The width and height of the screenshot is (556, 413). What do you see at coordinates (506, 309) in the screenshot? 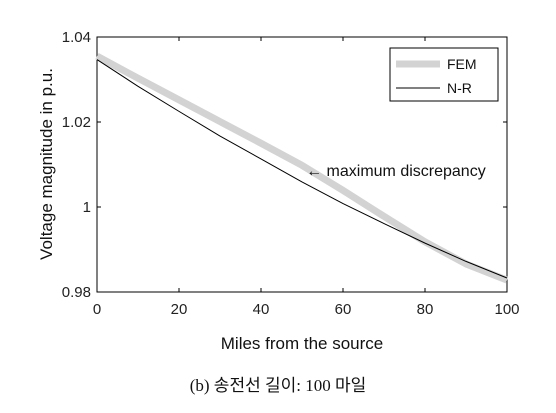
I see `x-tick-label: 100` at bounding box center [506, 309].